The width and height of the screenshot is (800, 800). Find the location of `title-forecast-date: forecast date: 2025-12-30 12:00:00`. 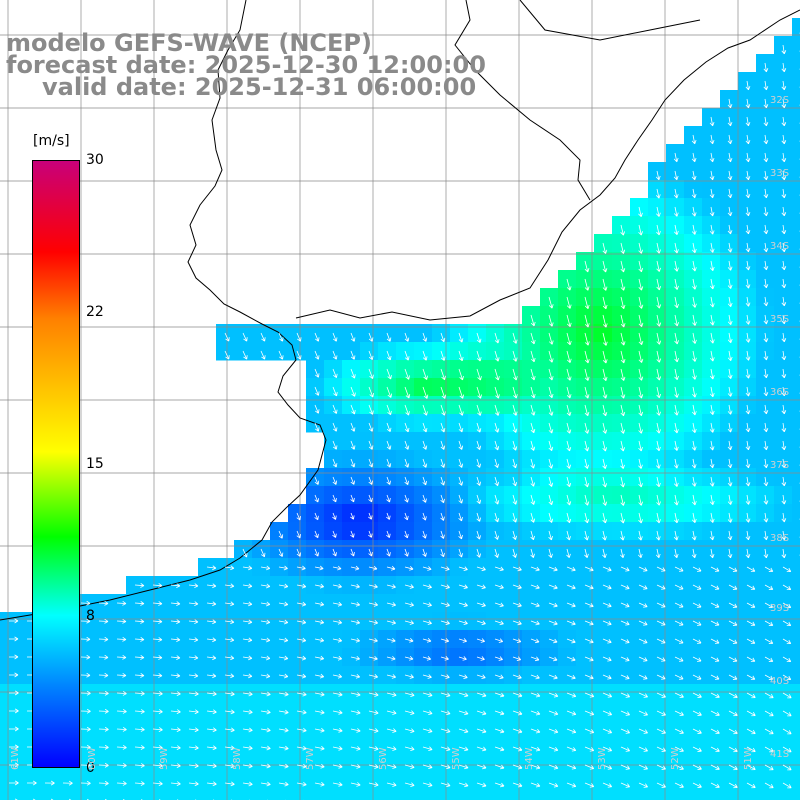

title-forecast-date: forecast date: 2025-12-30 12:00:00 is located at coordinates (246, 65).